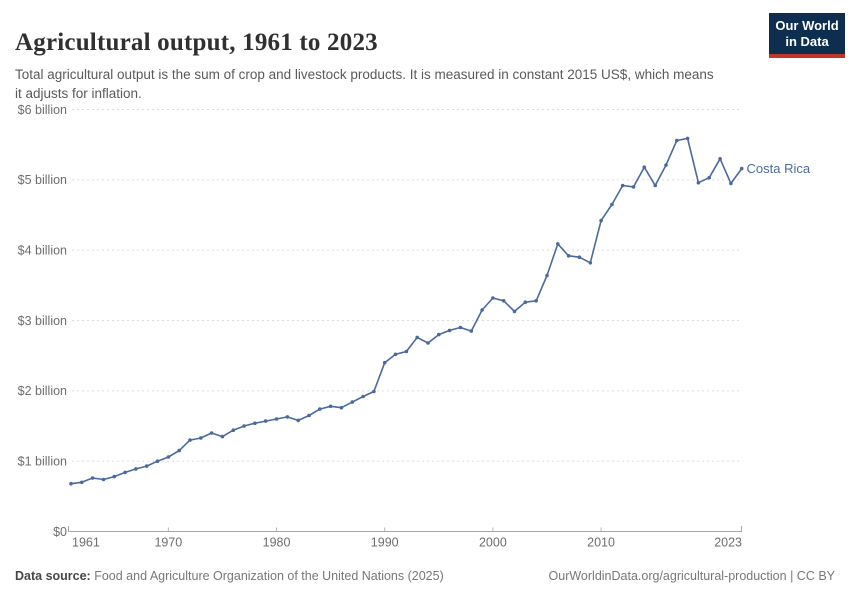  What do you see at coordinates (779, 168) in the screenshot?
I see `entity-label: Costa Rica` at bounding box center [779, 168].